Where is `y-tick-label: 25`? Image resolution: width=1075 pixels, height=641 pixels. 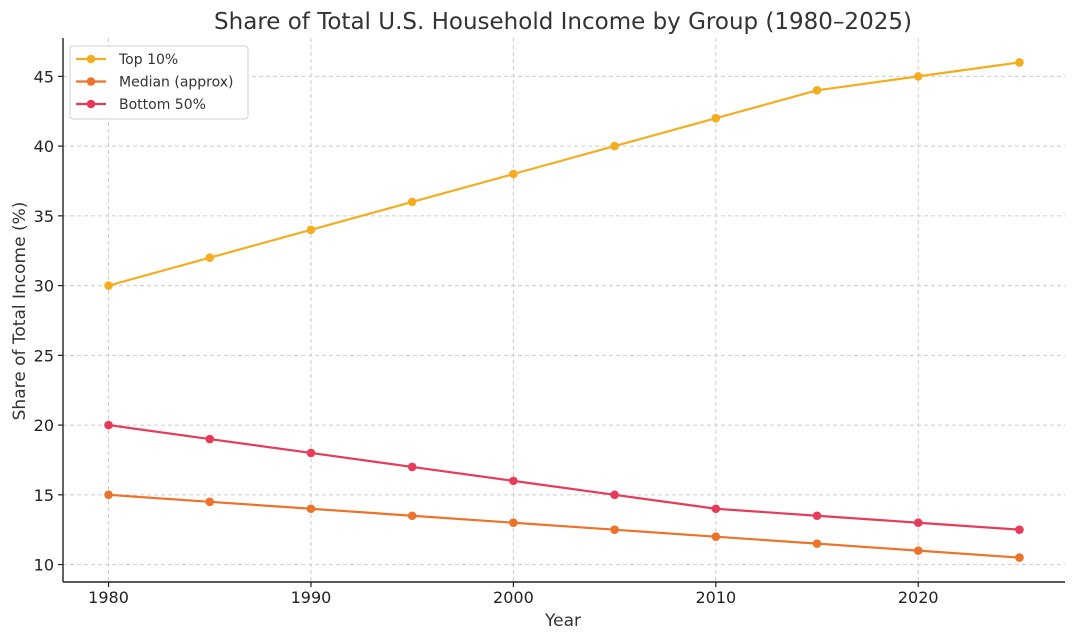 y-tick-label: 25 is located at coordinates (44, 355).